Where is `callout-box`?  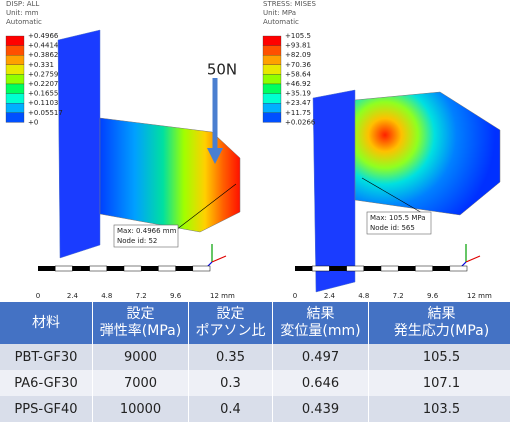 callout-box is located at coordinates (399, 223).